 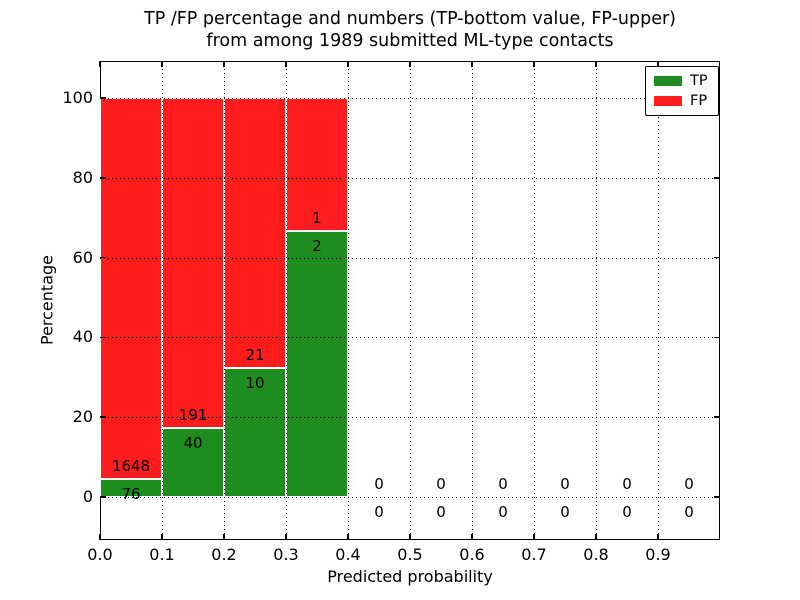 I want to click on x-tick-label: 0.1, so click(x=162, y=554).